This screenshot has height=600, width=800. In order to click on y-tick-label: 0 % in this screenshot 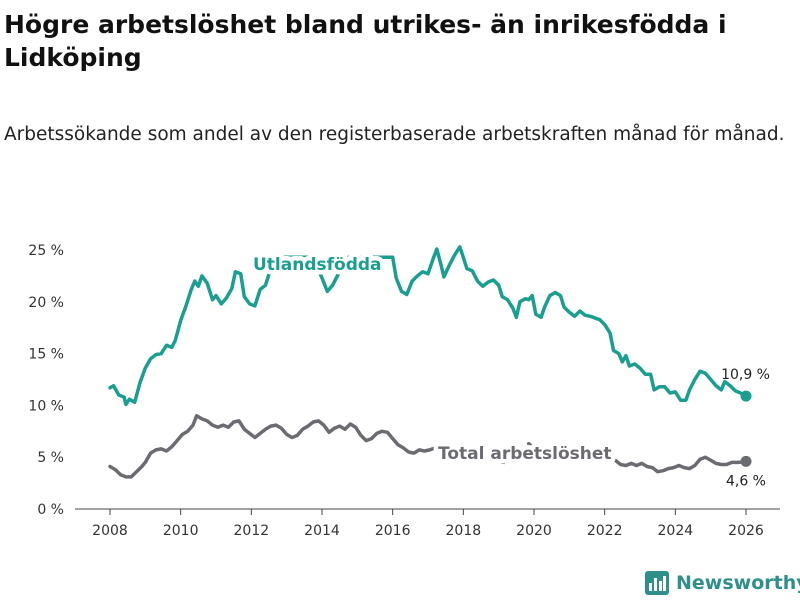, I will do `click(50, 510)`.